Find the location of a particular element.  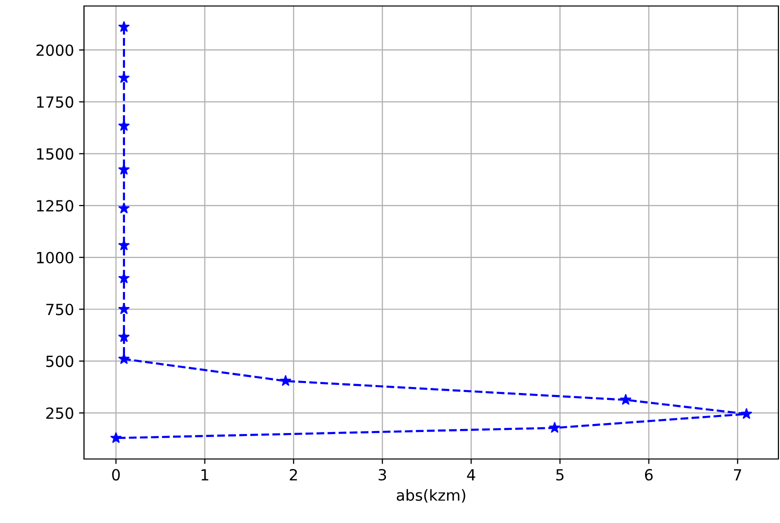

y-tick-label: 2000 is located at coordinates (55, 50).